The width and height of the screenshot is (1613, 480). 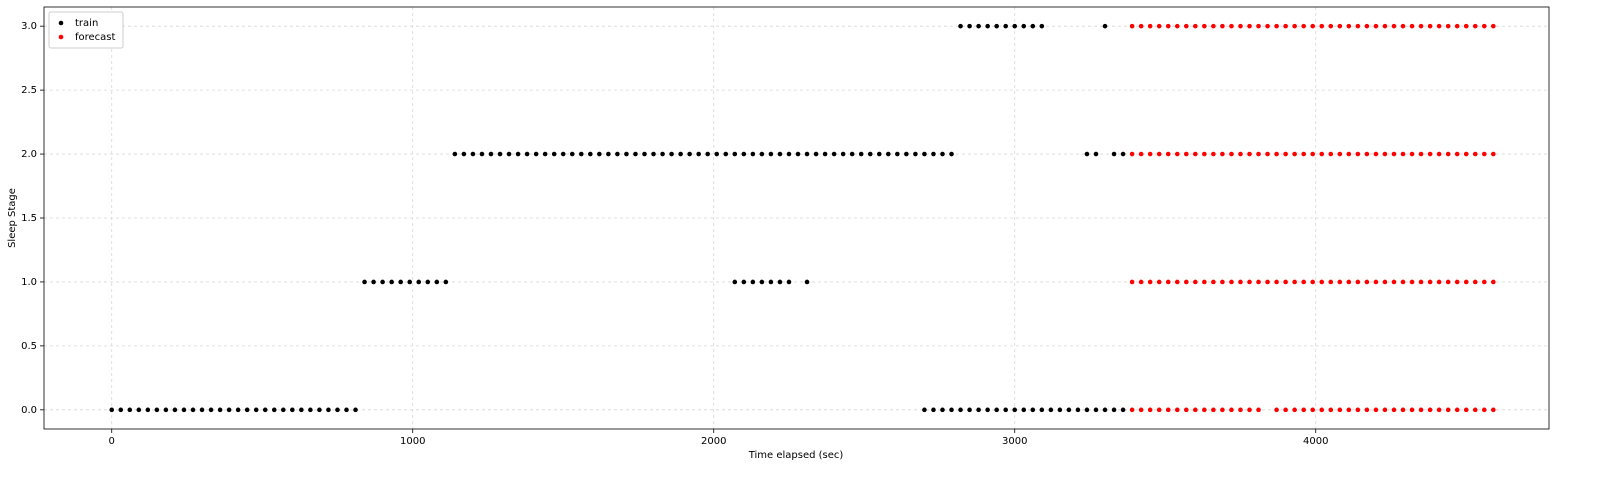 What do you see at coordinates (61, 23) in the screenshot?
I see `legend-marker` at bounding box center [61, 23].